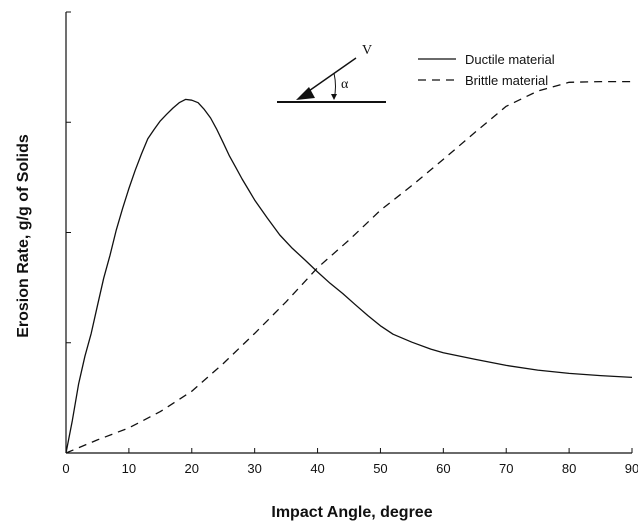  Describe the element at coordinates (443, 468) in the screenshot. I see `x-tick-label: 60` at that location.